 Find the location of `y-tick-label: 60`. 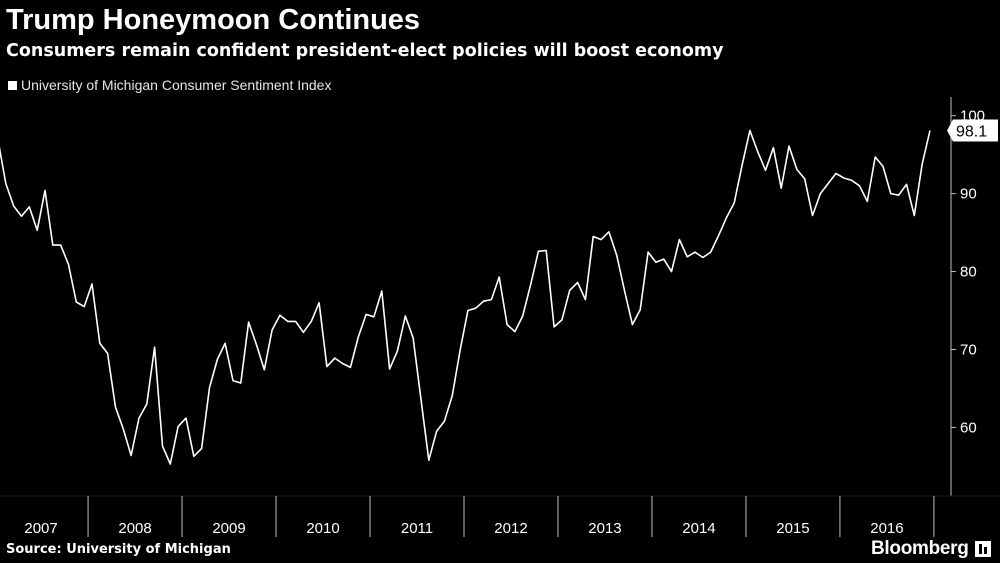

y-tick-label: 60 is located at coordinates (968, 427).